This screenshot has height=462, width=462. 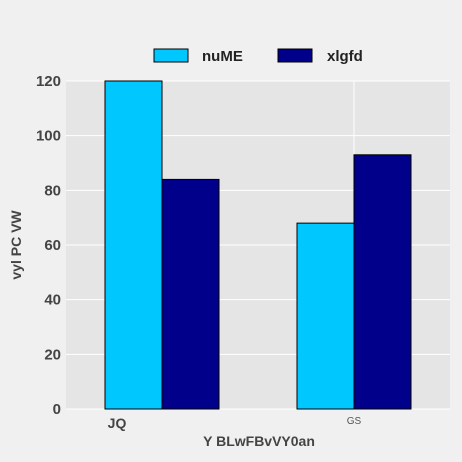 I want to click on y-tick-label: 40, so click(x=52, y=300).